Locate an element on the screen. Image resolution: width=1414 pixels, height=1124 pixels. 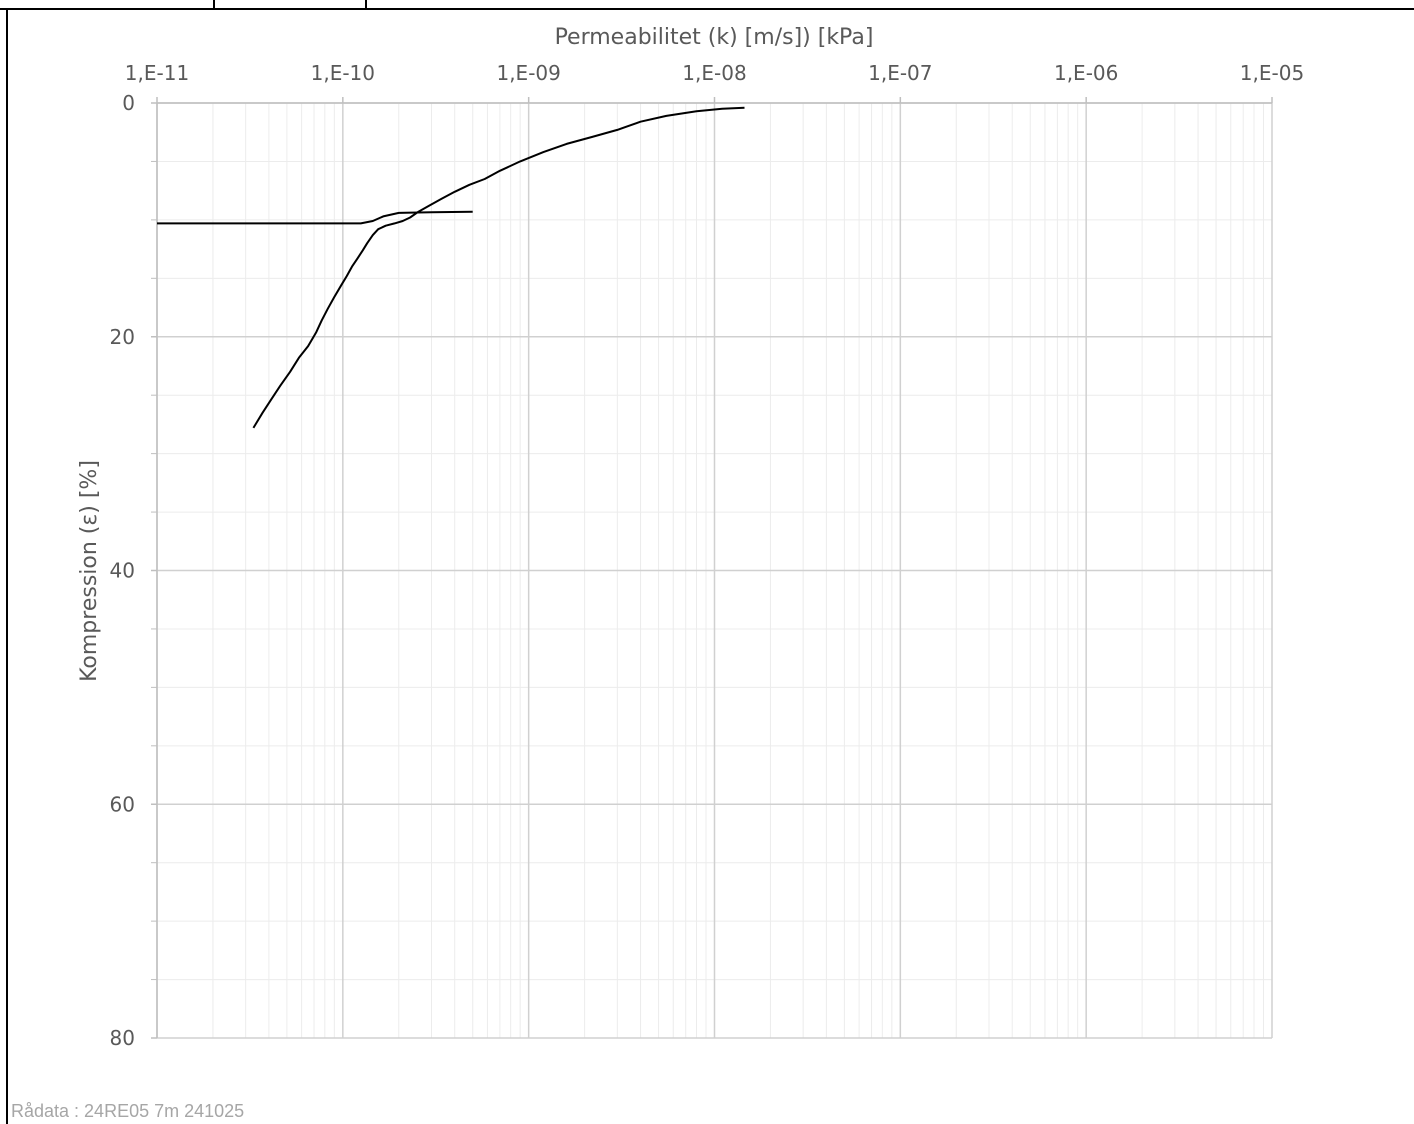
series-layer is located at coordinates (451, 267).